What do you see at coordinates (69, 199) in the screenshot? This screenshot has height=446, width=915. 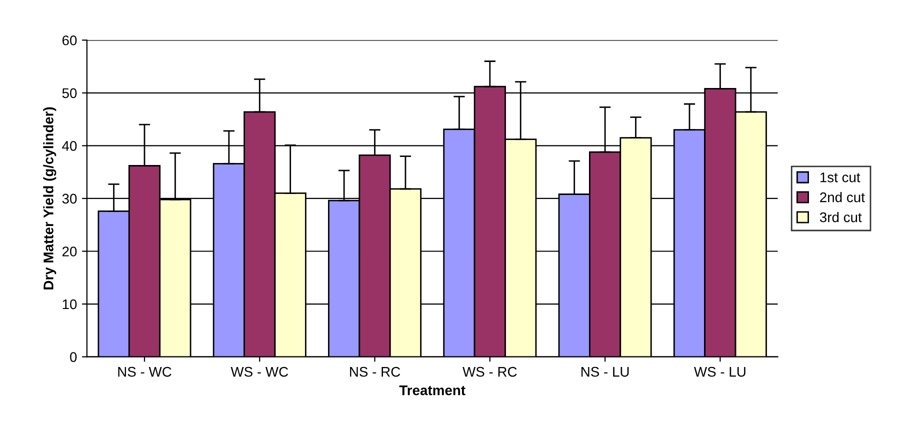 I see `y-tick-label: 30` at bounding box center [69, 199].